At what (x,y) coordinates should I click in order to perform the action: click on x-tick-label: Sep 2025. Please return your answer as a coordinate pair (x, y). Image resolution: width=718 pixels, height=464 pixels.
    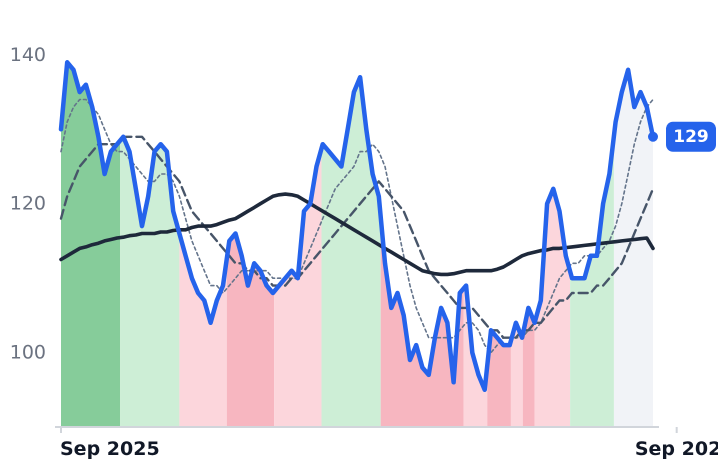
    Looking at the image, I should click on (110, 449).